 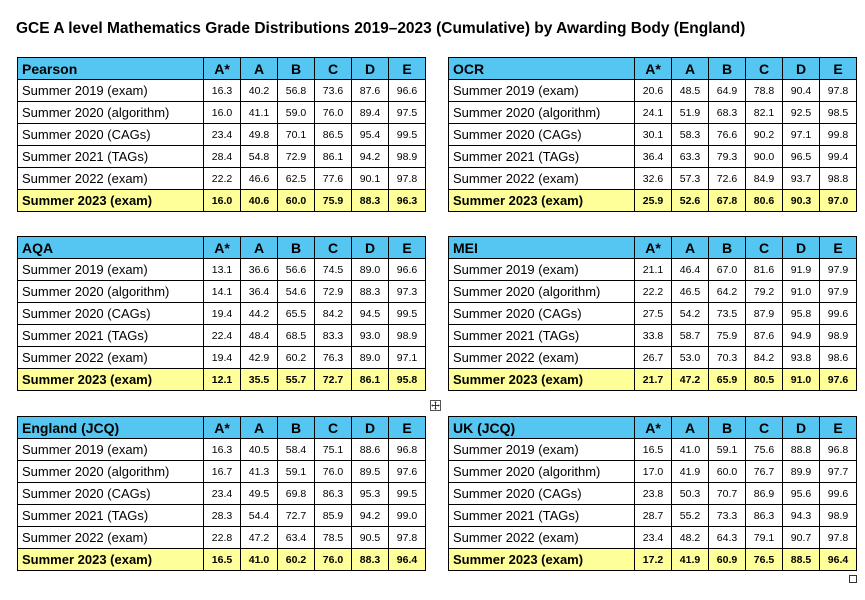 I want to click on grade-value-cell: 88.3, so click(x=370, y=200).